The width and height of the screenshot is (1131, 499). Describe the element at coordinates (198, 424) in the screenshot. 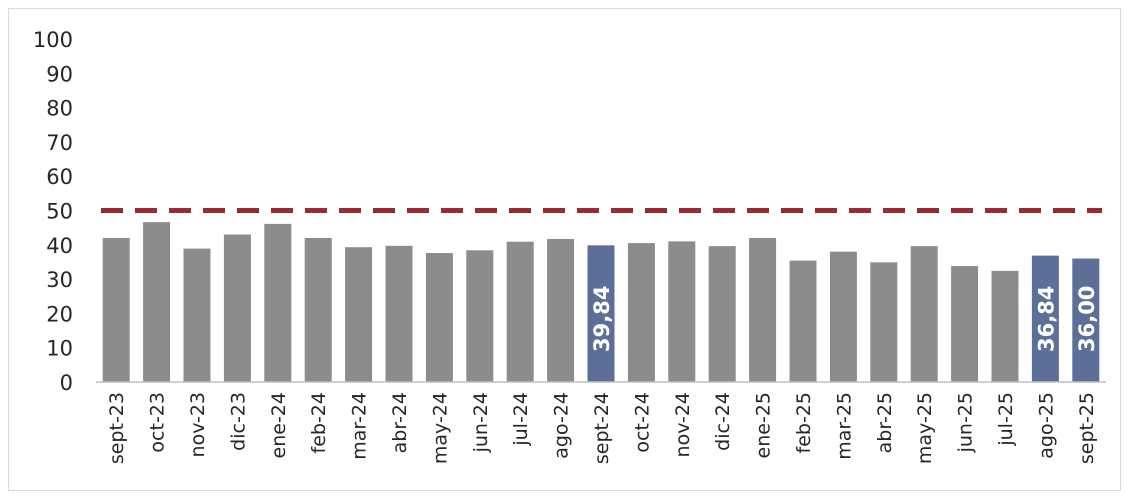

I see `x-tick-label: nov-23` at that location.